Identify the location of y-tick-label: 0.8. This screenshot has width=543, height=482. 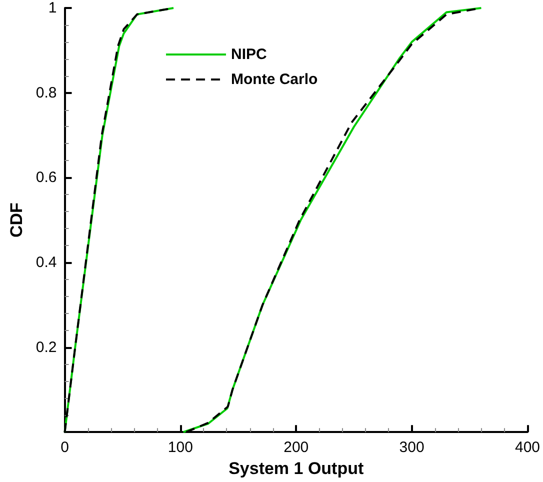
(46, 93).